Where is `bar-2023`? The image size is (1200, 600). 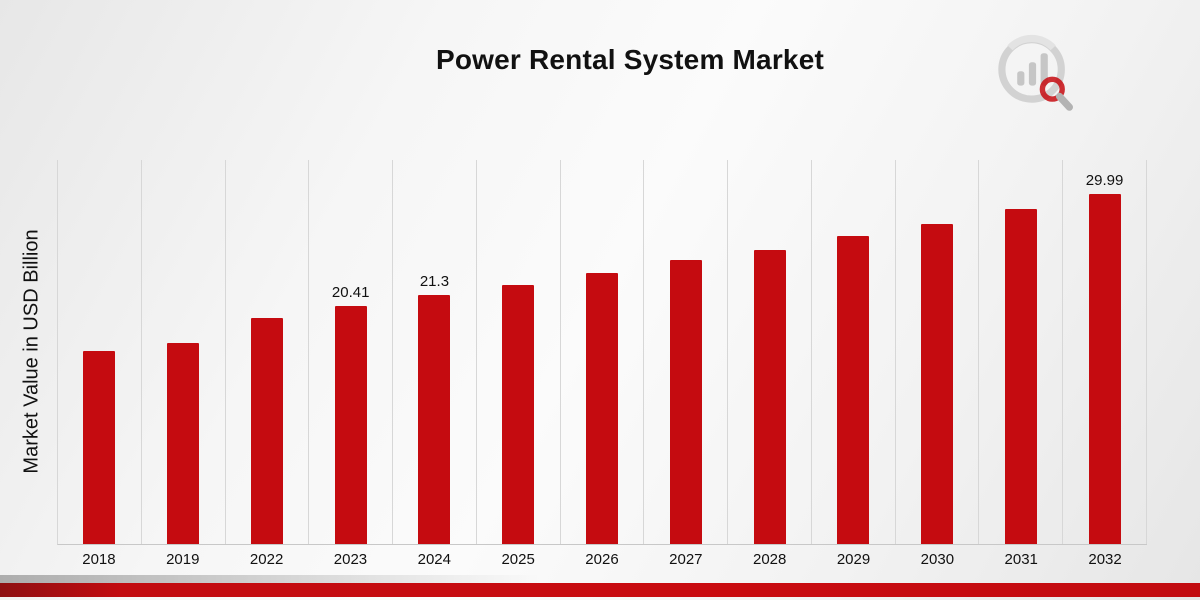 bar-2023 is located at coordinates (350, 425).